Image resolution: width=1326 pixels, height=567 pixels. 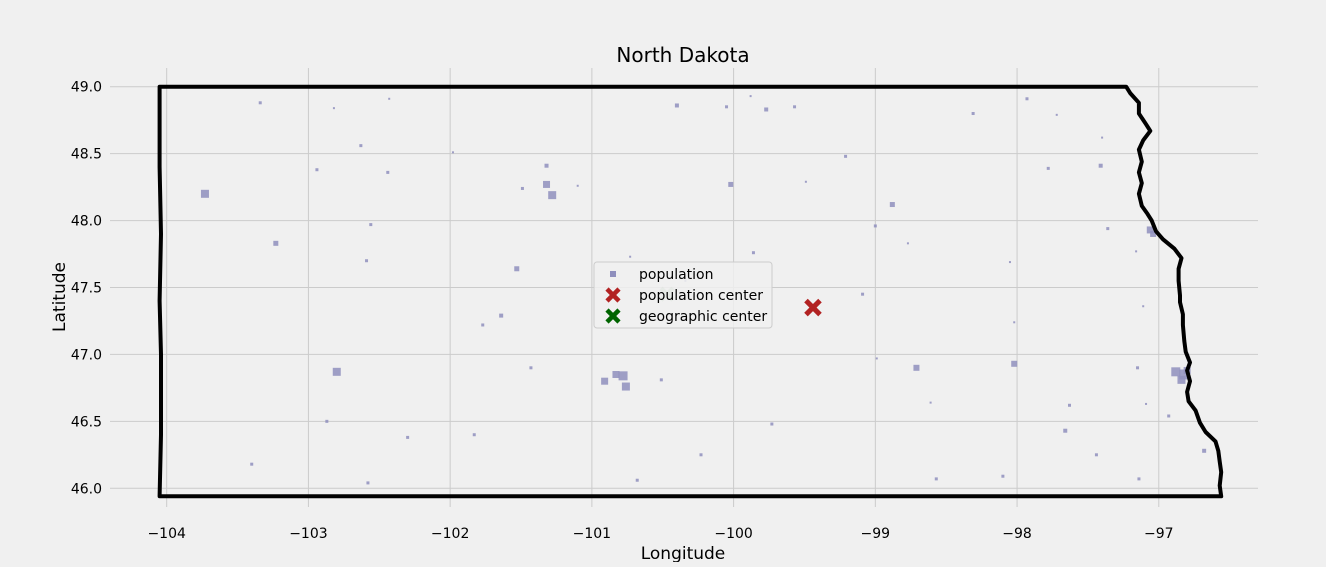 I want to click on x-axis-title: Longitude, so click(x=683, y=553).